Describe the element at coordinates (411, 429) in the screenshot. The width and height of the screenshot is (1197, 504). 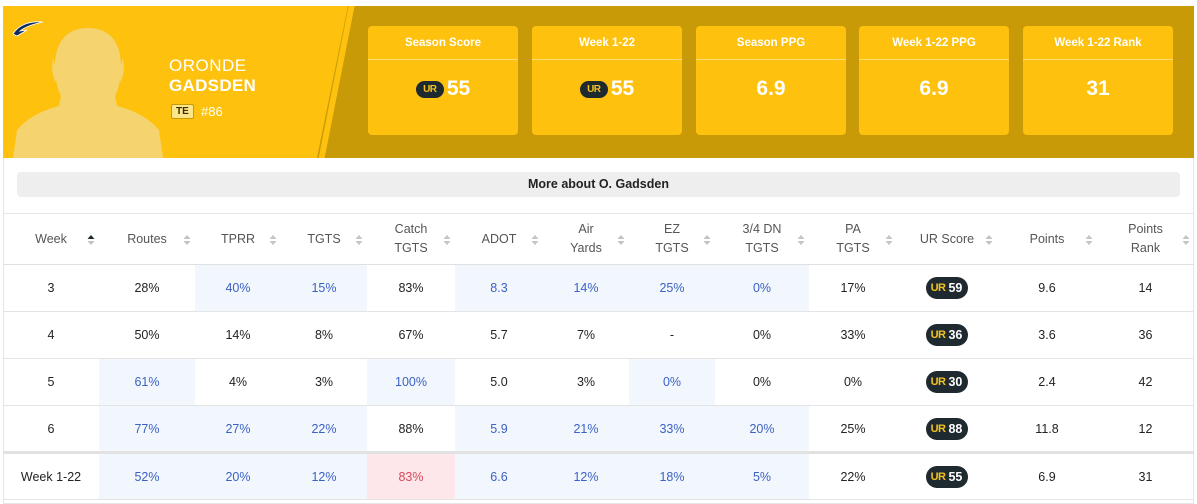
I see `cell-catch-tgts: 88%` at that location.